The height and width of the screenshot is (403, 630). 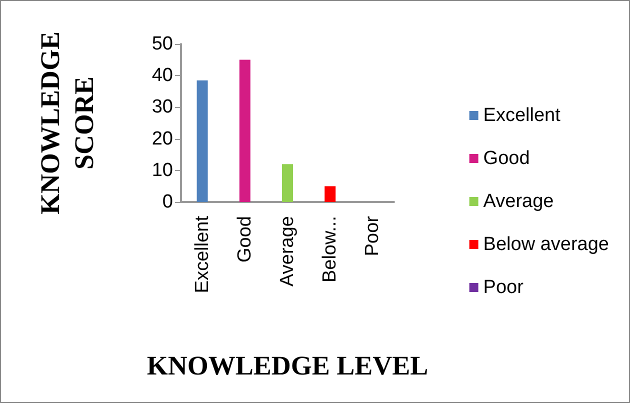 What do you see at coordinates (287, 251) in the screenshot?
I see `x-tick-label: Average` at bounding box center [287, 251].